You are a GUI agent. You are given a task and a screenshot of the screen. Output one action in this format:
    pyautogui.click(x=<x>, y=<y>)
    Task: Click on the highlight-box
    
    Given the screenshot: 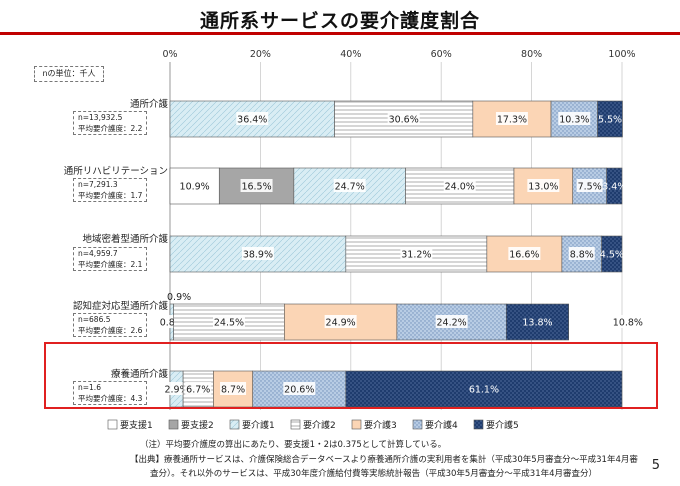 What is the action you would take?
    pyautogui.click(x=351, y=375)
    